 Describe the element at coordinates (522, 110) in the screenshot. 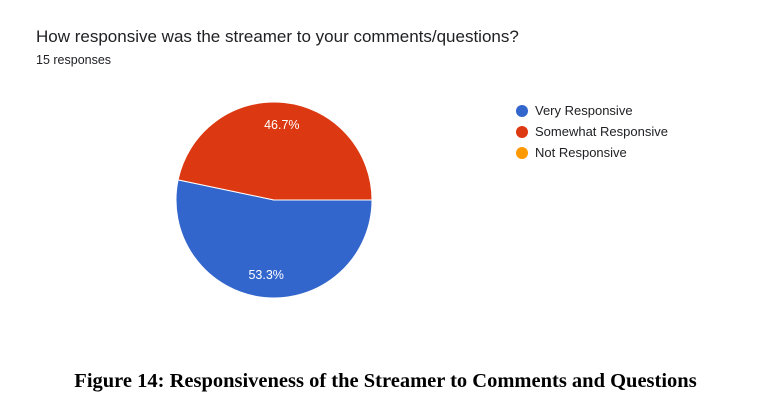

I see `legend-swatch-very-responsive` at that location.